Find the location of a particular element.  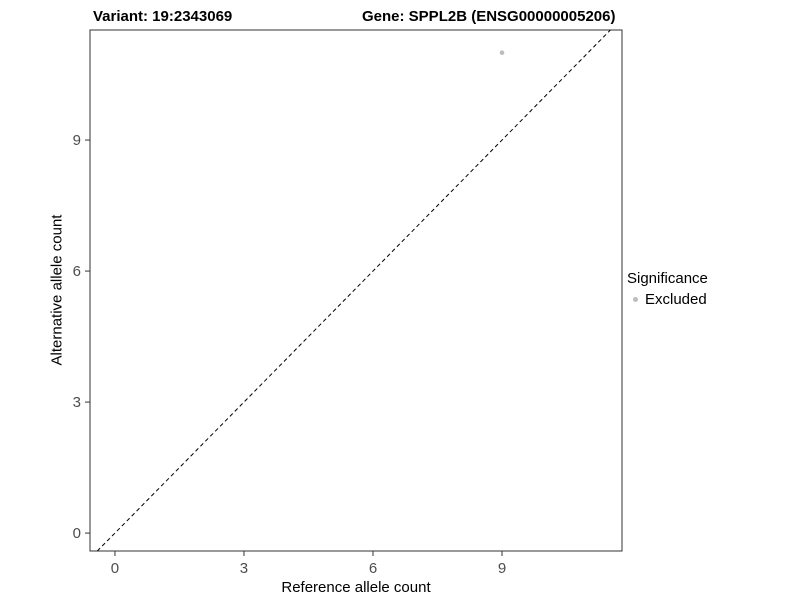

legend-title: Significance is located at coordinates (667, 278).